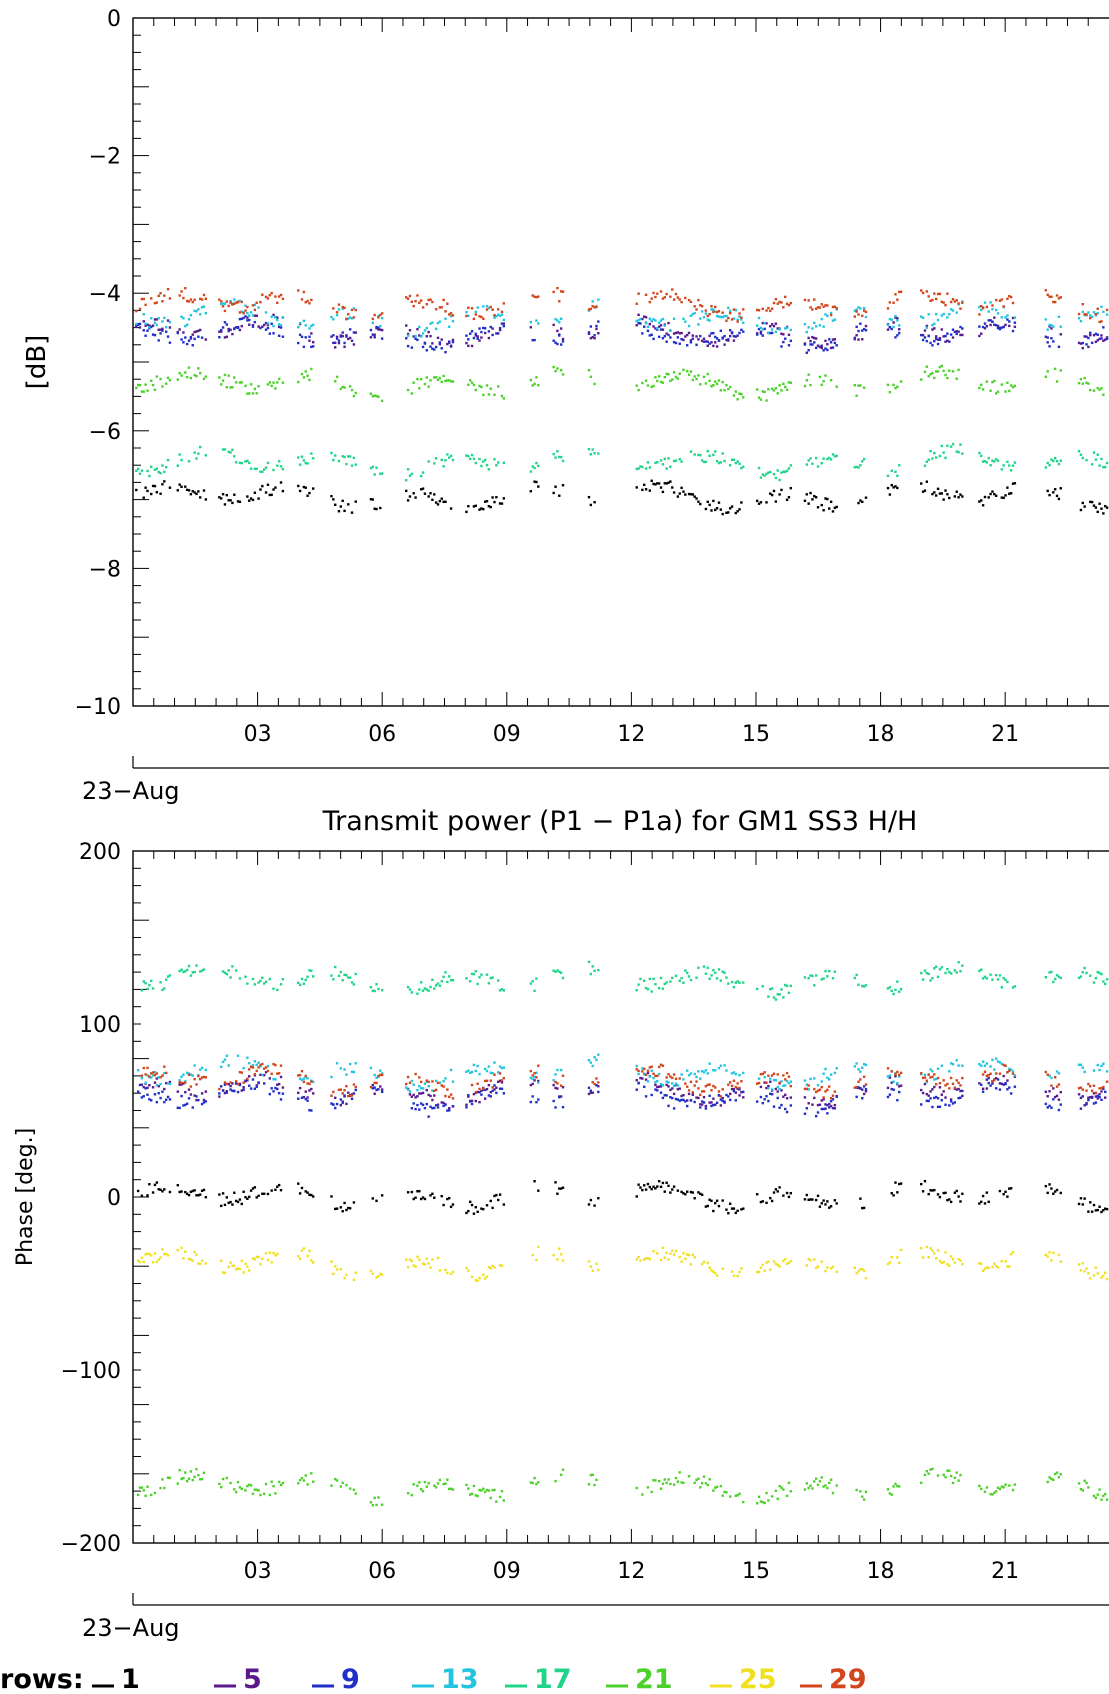 This screenshot has width=1109, height=1694. Describe the element at coordinates (131, 1628) in the screenshot. I see `date-label: 23−Aug` at that location.